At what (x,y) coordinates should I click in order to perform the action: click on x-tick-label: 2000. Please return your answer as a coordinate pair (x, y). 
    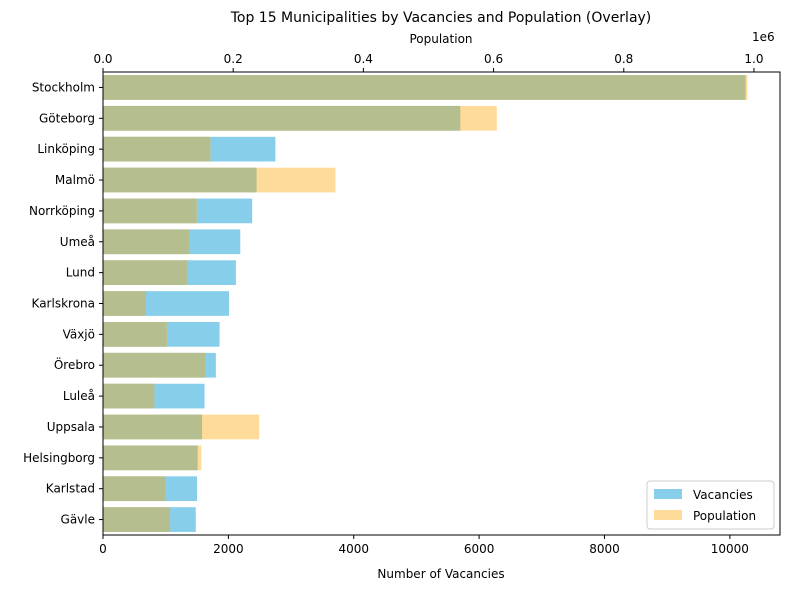
    Looking at the image, I should click on (228, 549).